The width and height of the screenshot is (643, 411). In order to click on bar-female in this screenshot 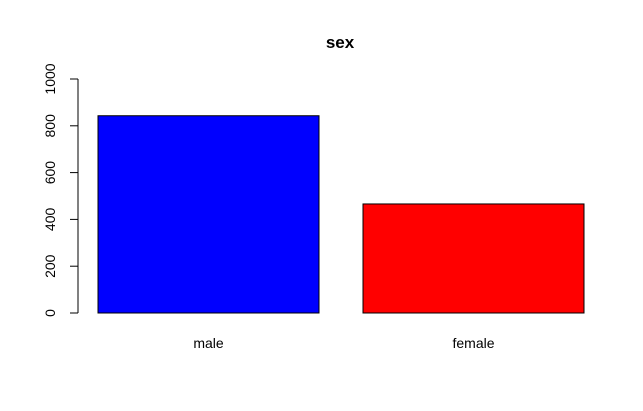, I will do `click(473, 258)`.